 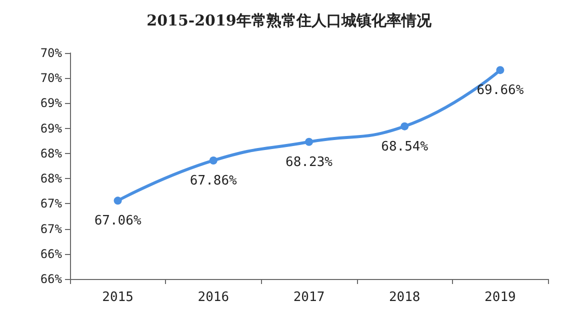 What do you see at coordinates (500, 297) in the screenshot?
I see `x-tick-label: 2019` at bounding box center [500, 297].